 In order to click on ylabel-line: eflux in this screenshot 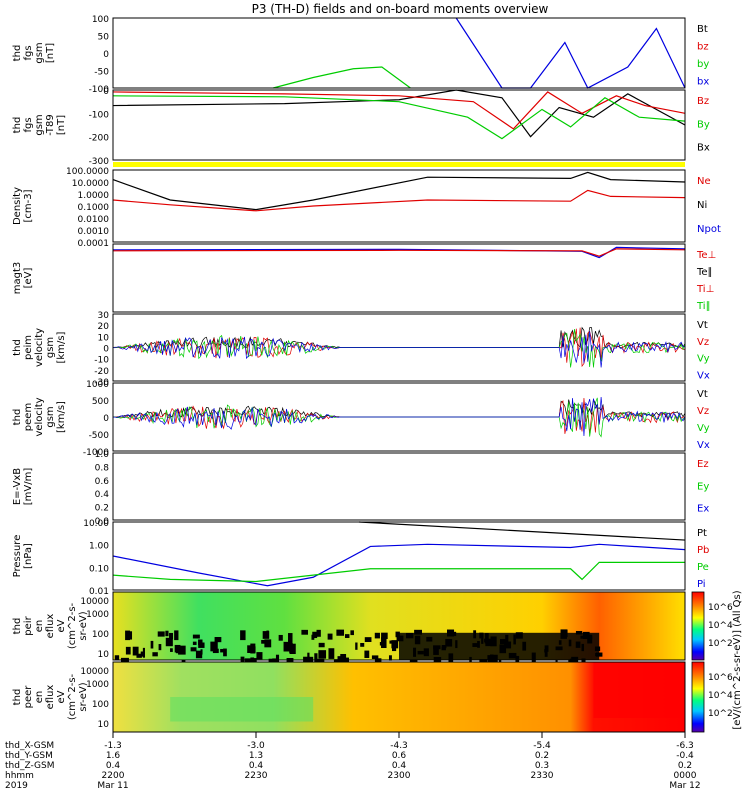, I will do `click(50, 697)`.